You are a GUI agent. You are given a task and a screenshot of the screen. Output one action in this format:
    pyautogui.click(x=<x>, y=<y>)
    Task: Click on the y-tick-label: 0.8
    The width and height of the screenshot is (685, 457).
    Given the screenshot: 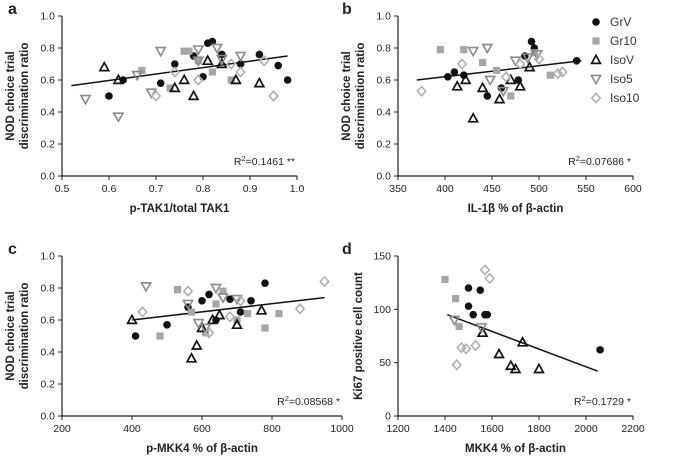 What is the action you would take?
    pyautogui.click(x=47, y=289)
    